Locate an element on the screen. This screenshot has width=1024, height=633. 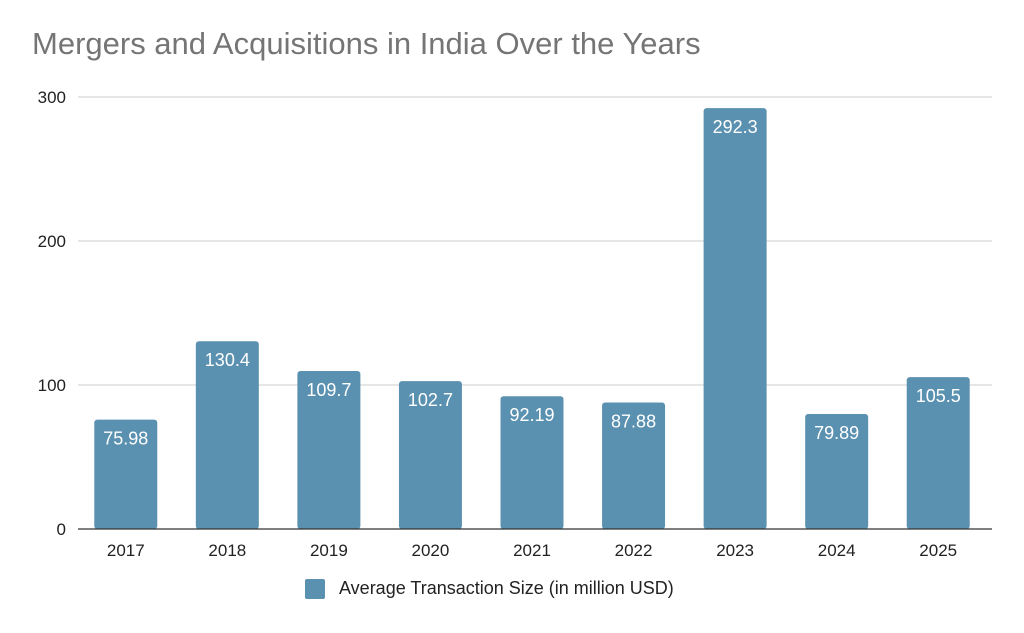
x-tick-label: 2025 is located at coordinates (938, 550).